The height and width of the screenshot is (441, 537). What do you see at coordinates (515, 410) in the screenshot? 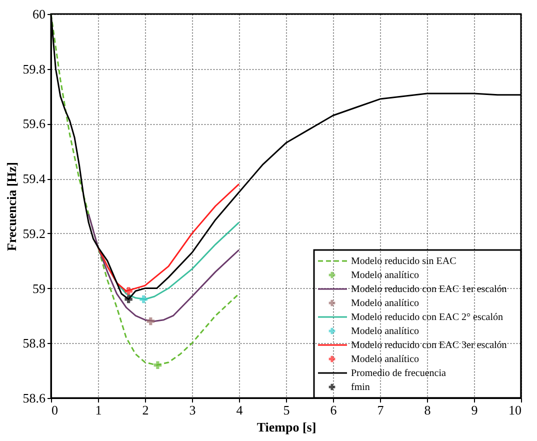
I see `x-tick-label: 10` at bounding box center [515, 410].